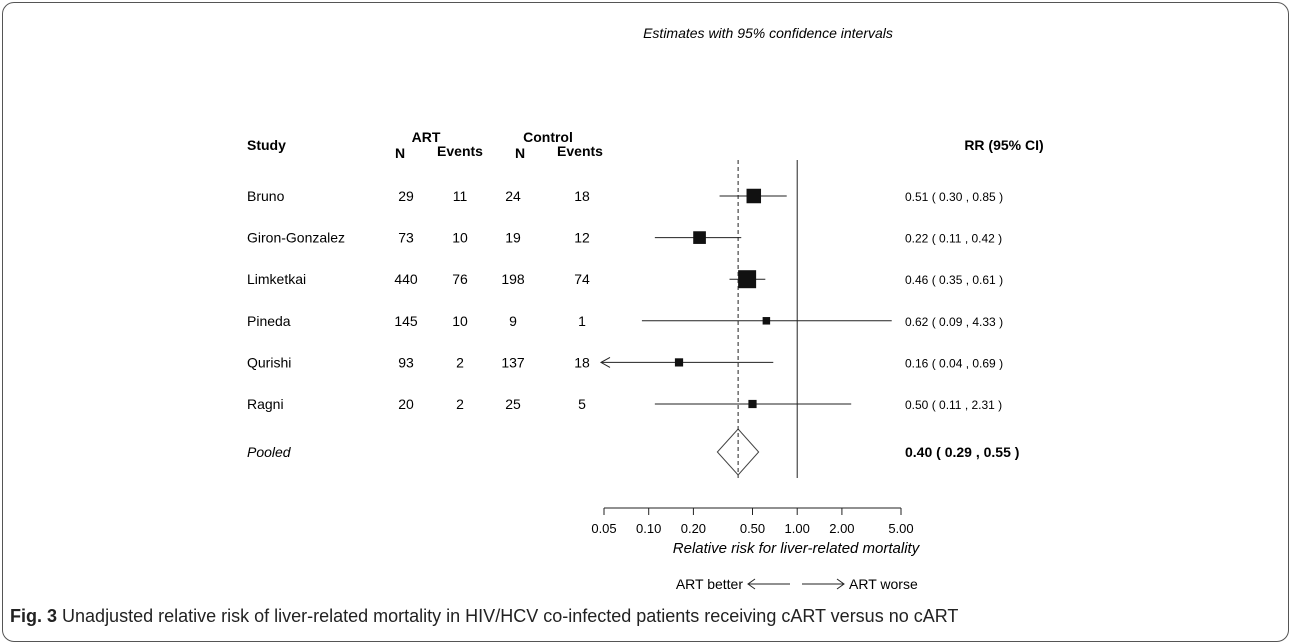  What do you see at coordinates (548, 137) in the screenshot?
I see `header-control: Control` at bounding box center [548, 137].